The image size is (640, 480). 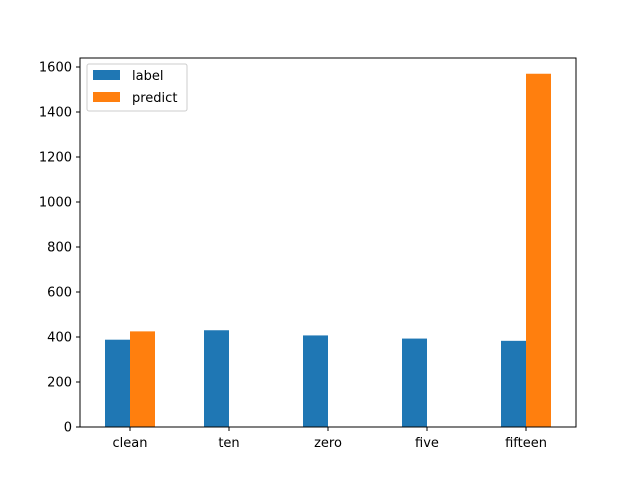 What do you see at coordinates (142, 379) in the screenshot?
I see `bar-predict-clean` at bounding box center [142, 379].